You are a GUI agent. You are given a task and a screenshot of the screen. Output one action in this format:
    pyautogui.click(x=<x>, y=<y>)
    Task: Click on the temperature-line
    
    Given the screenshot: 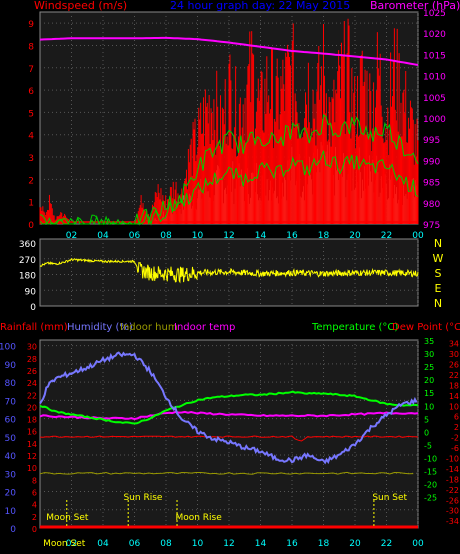 What is the action you would take?
    pyautogui.click(x=229, y=407)
    